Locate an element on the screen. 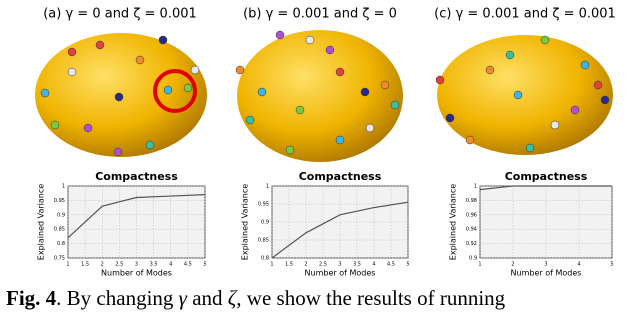 Image resolution: width=640 pixels, height=314 pixels. y-tick-label: 0.75 is located at coordinates (59, 259).